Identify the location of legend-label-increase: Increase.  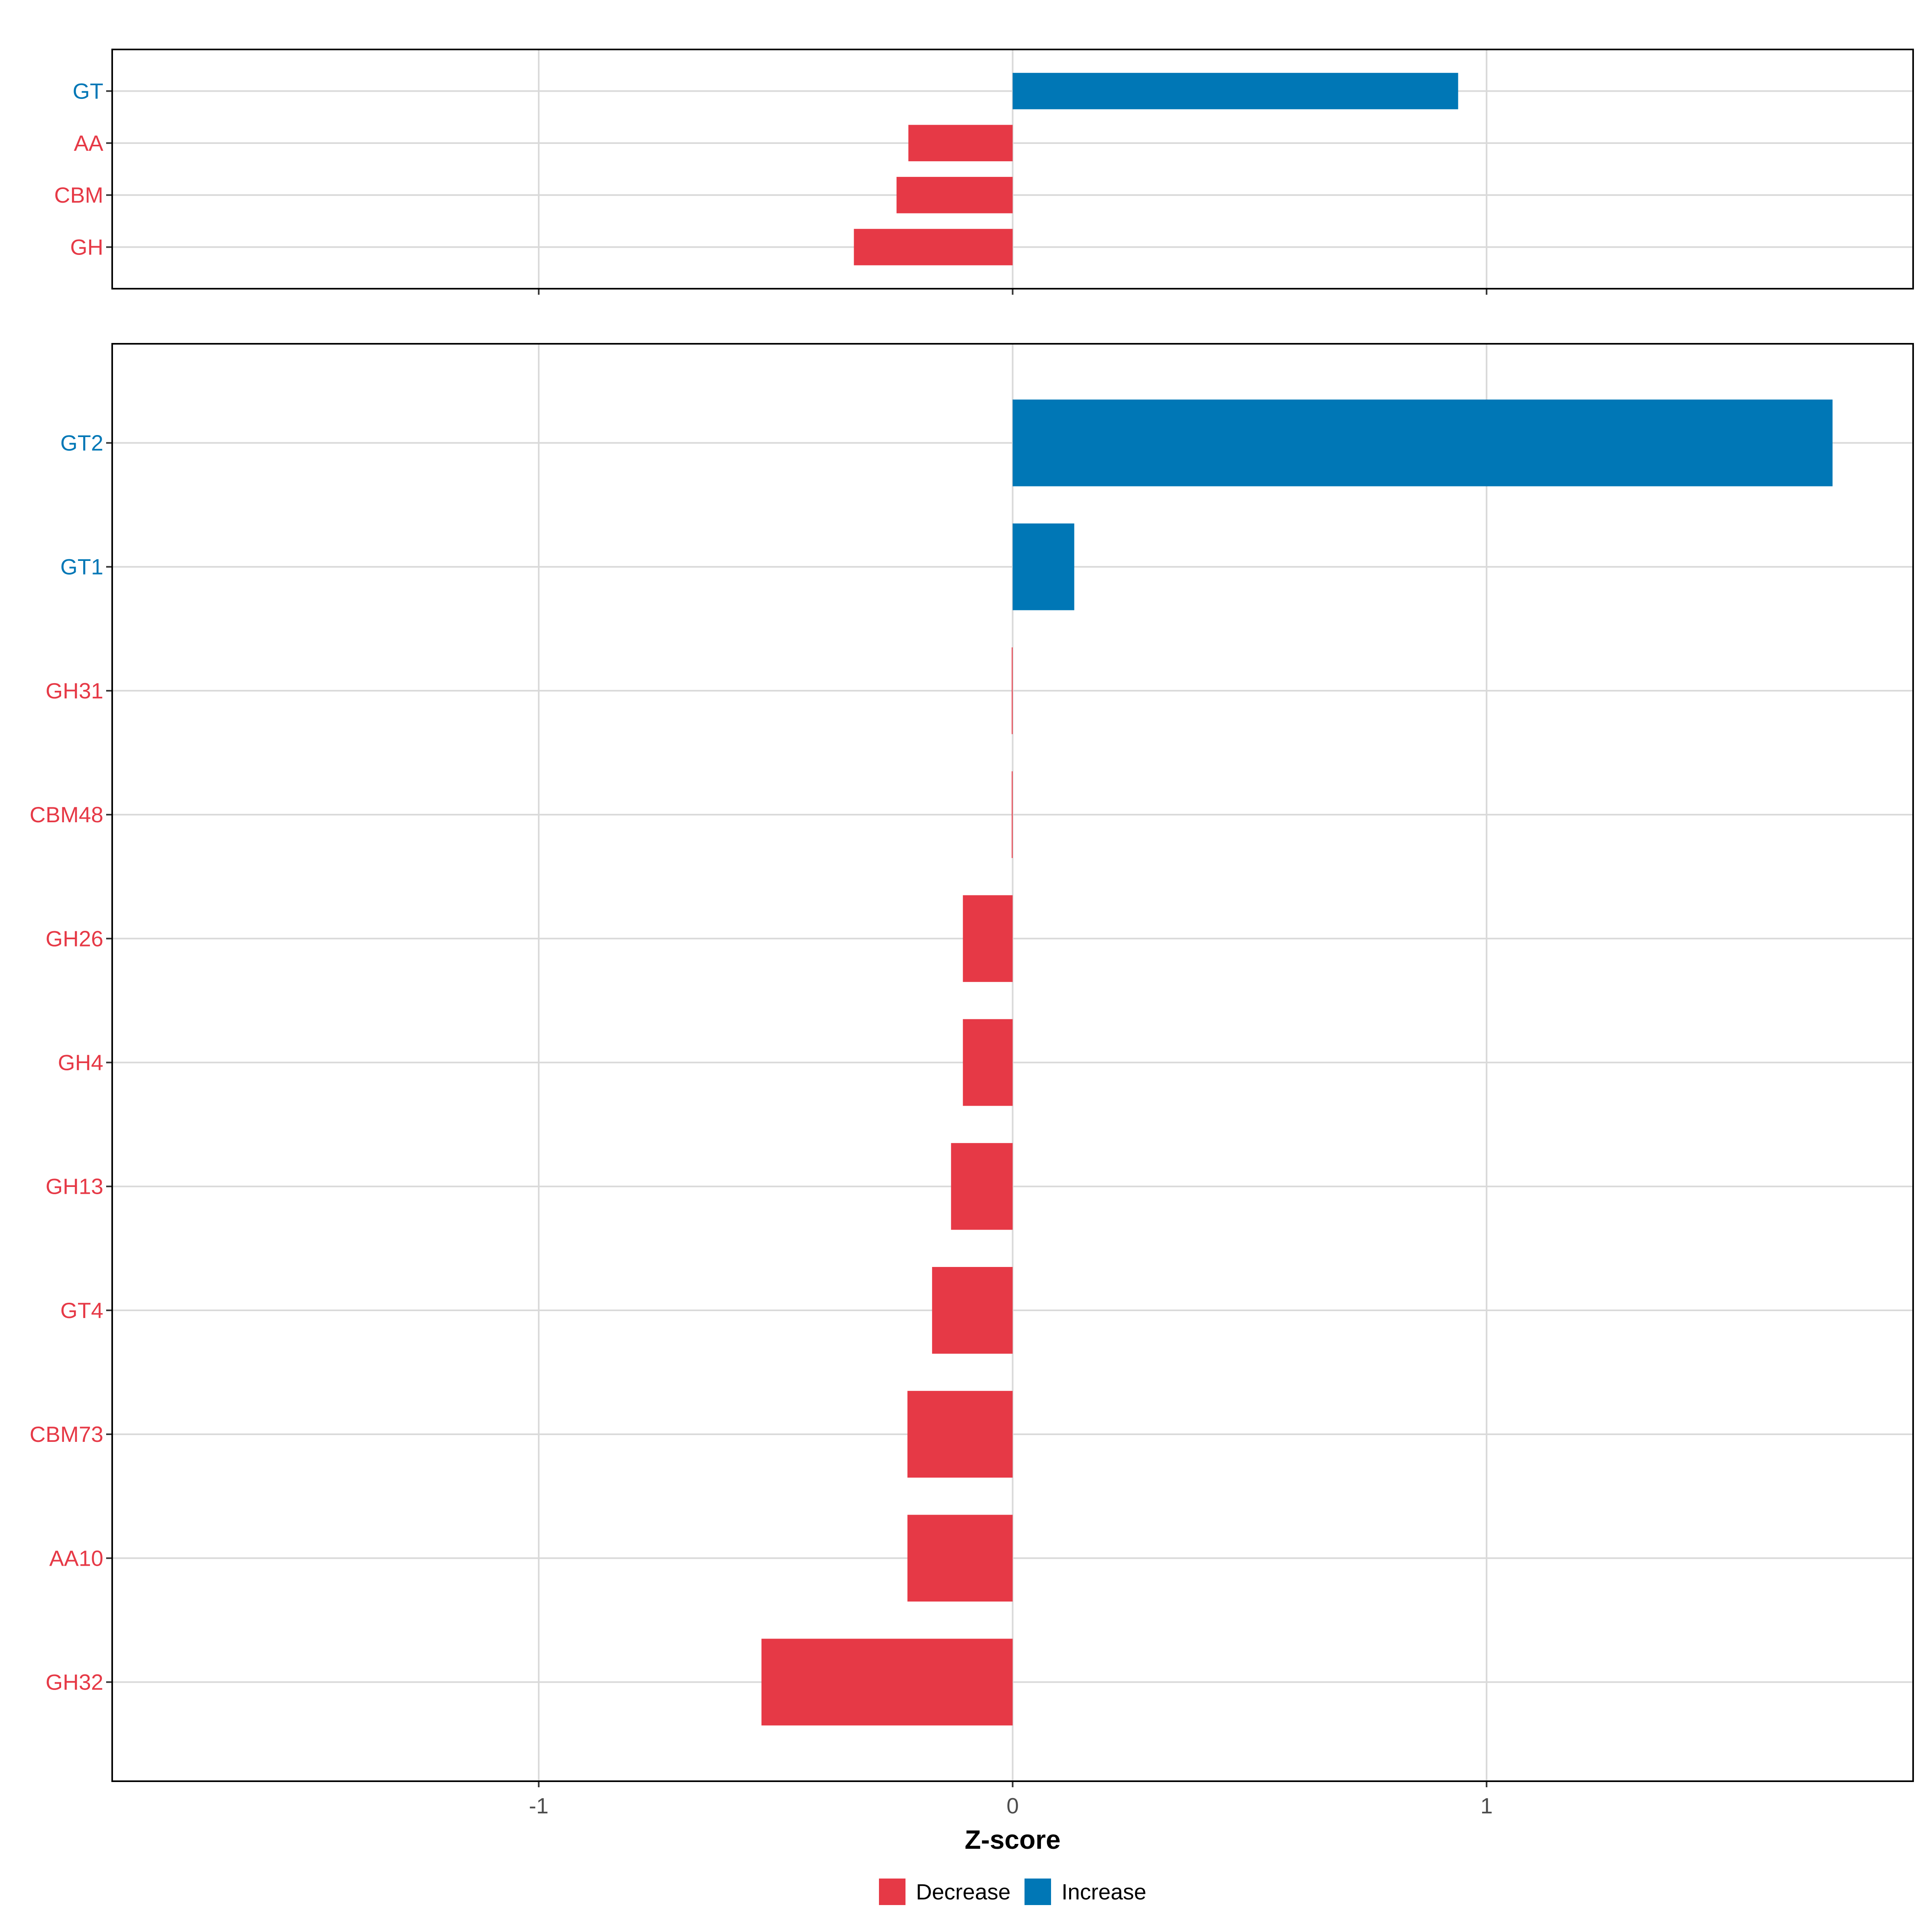
(1104, 1891).